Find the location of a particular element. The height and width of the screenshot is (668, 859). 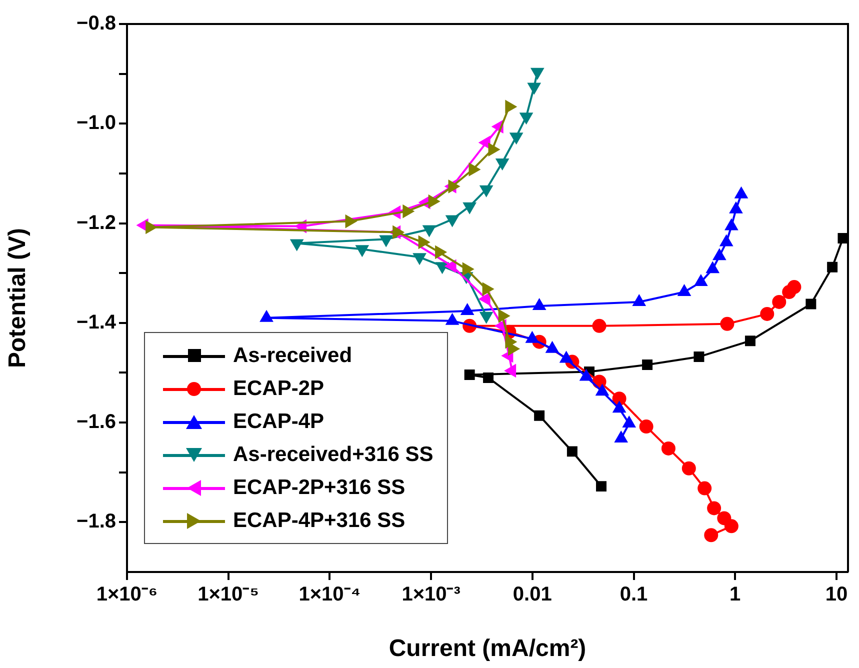

legend-label: ECAP-4P is located at coordinates (278, 422).